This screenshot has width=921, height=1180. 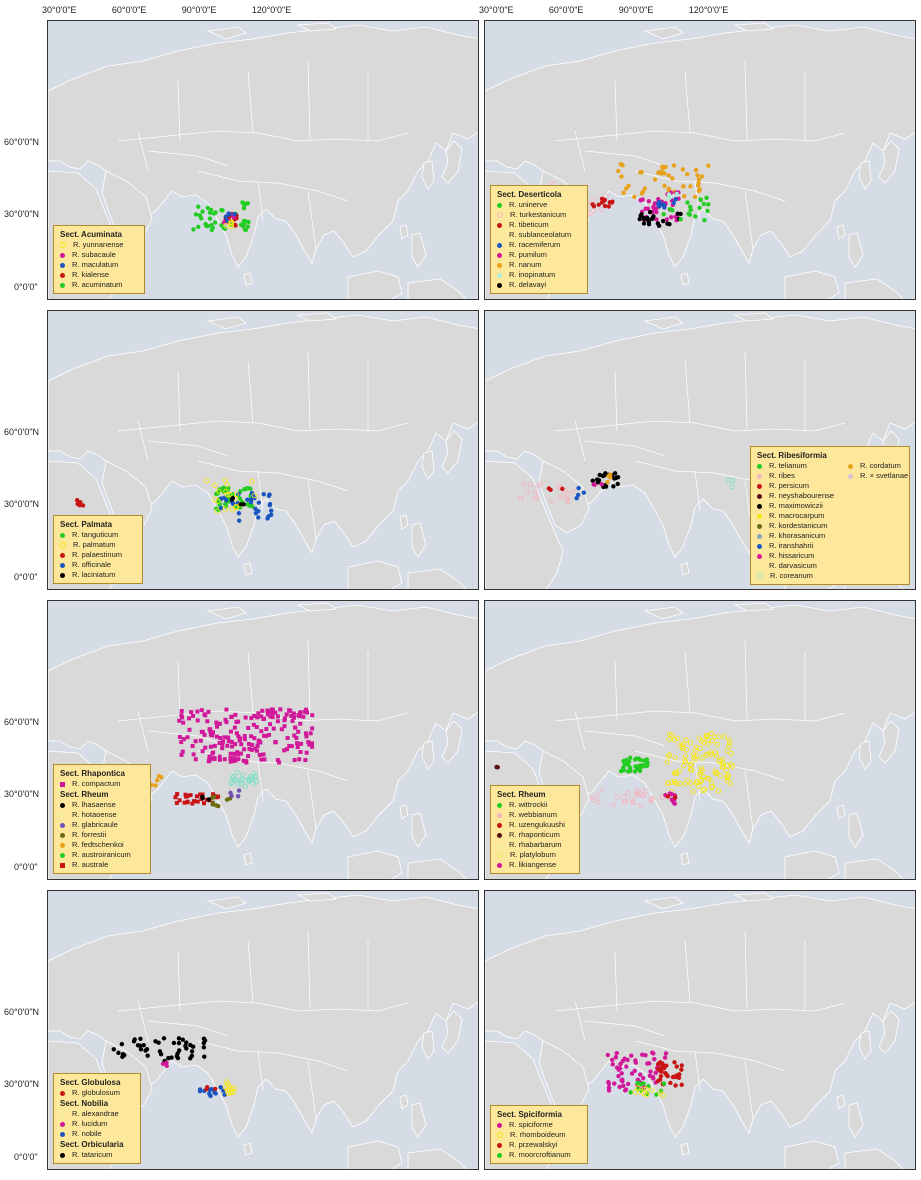 I want to click on legend-label: R. globulosum, so click(x=96, y=1092).